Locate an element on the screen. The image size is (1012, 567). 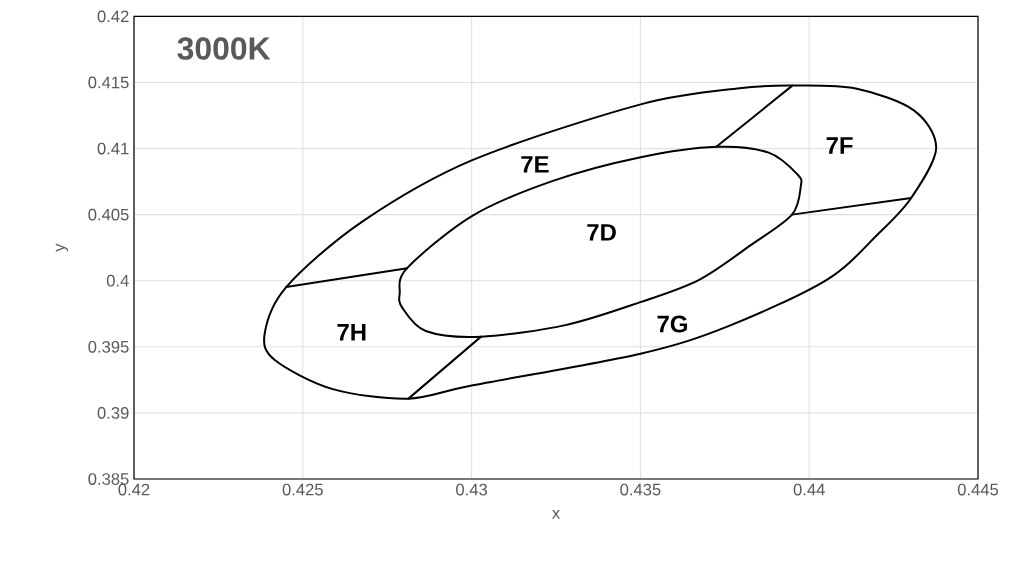
y-tick-label: 0.415 is located at coordinates (108, 82).